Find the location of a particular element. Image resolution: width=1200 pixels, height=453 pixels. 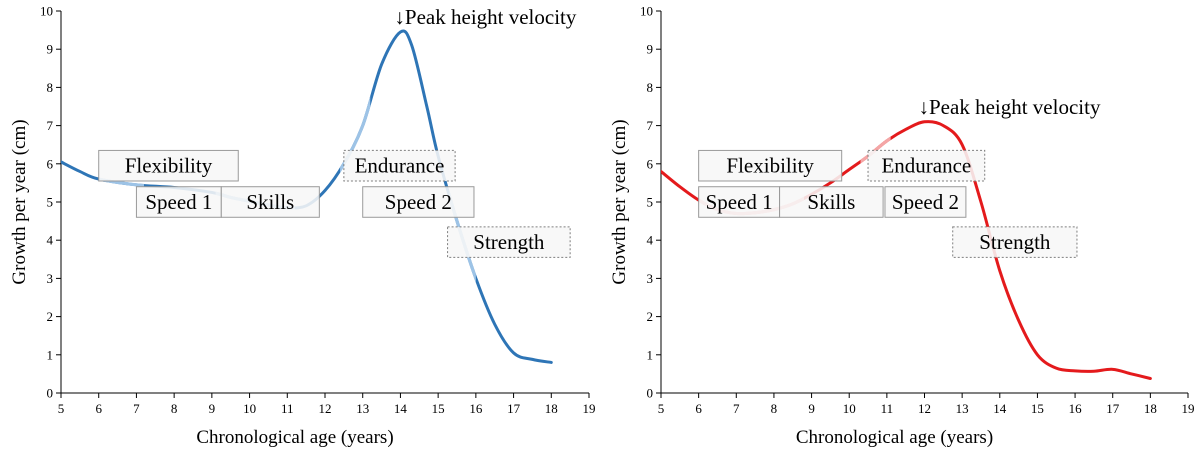

curve-highlight-segment is located at coordinates (462, 237).